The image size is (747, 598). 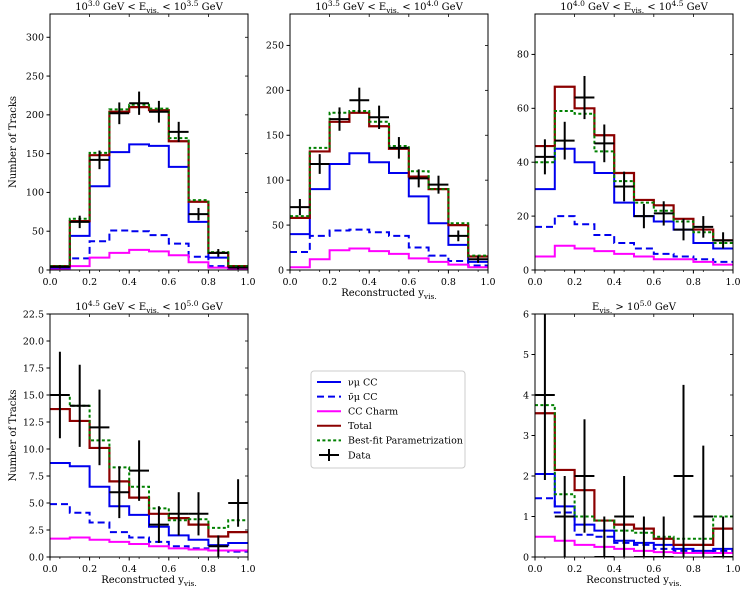 What do you see at coordinates (33, 368) in the screenshot?
I see `y-tick-label: 17.5` at bounding box center [33, 368].